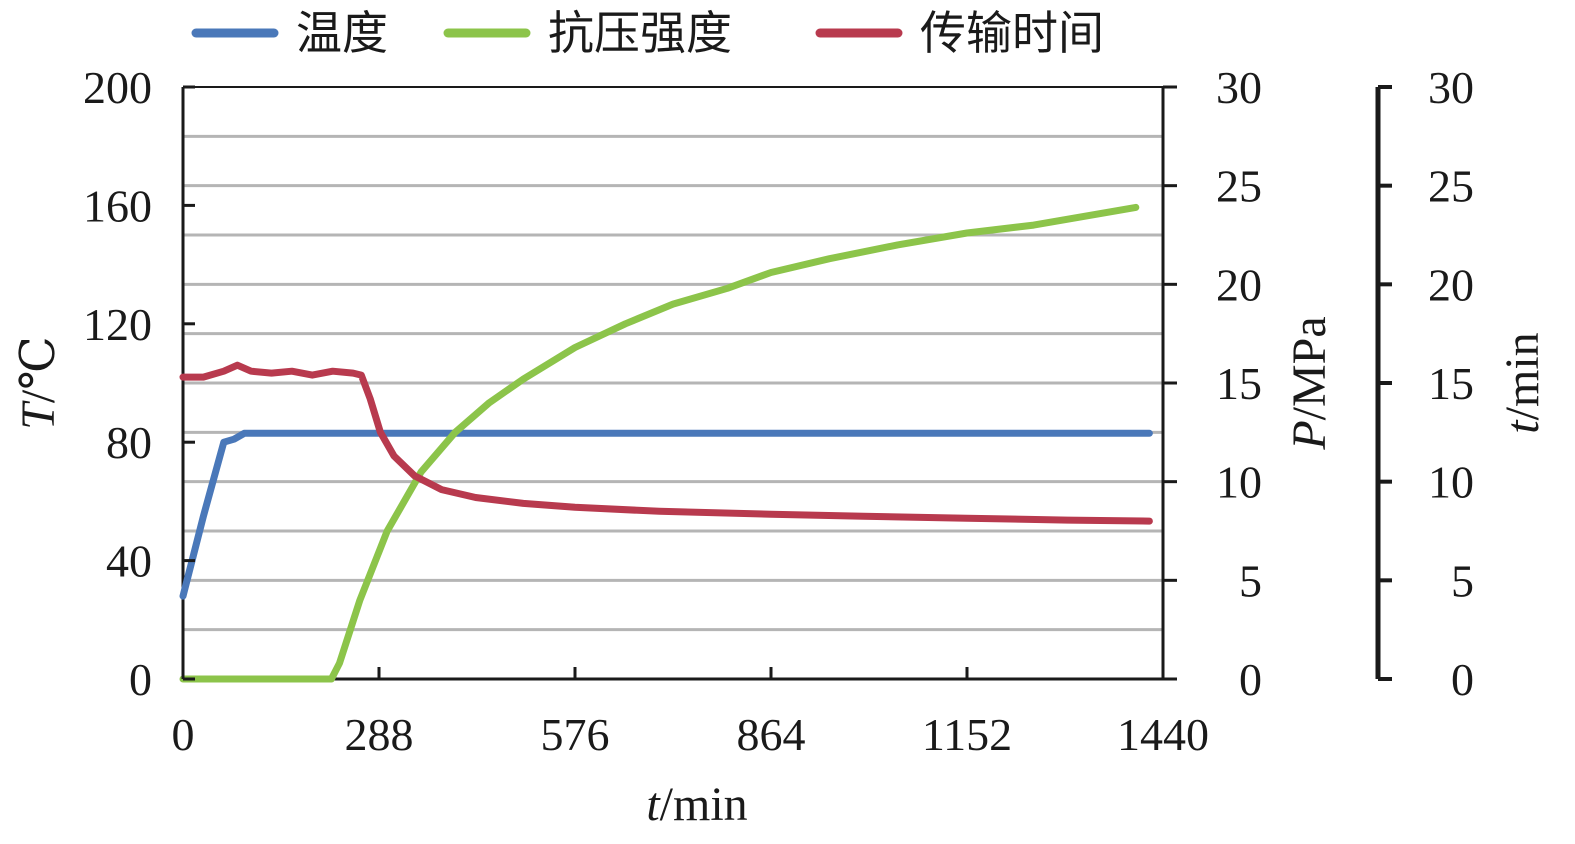 This screenshot has height=844, width=1575. What do you see at coordinates (1451, 383) in the screenshot?
I see `y-right2-tick-label: 15` at bounding box center [1451, 383].